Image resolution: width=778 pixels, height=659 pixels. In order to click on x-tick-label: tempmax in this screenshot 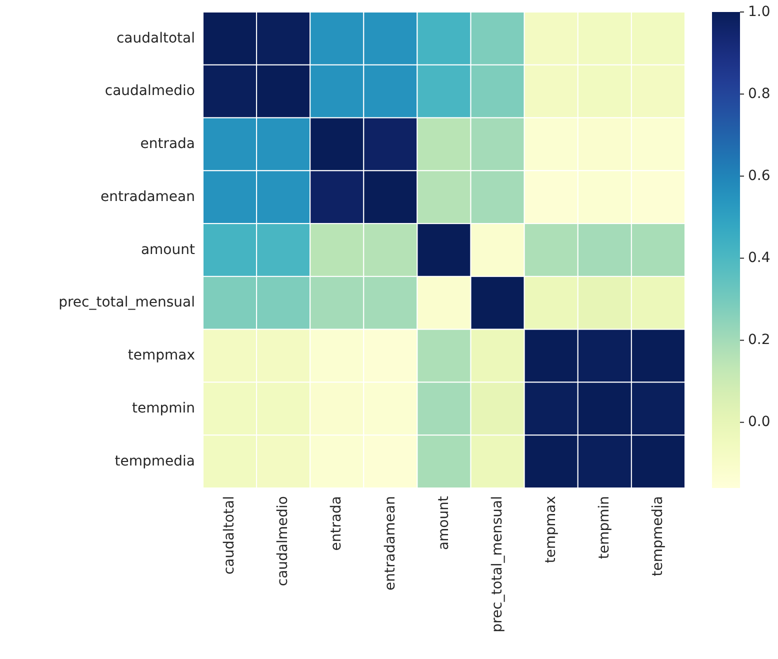, I will do `click(550, 530)`.